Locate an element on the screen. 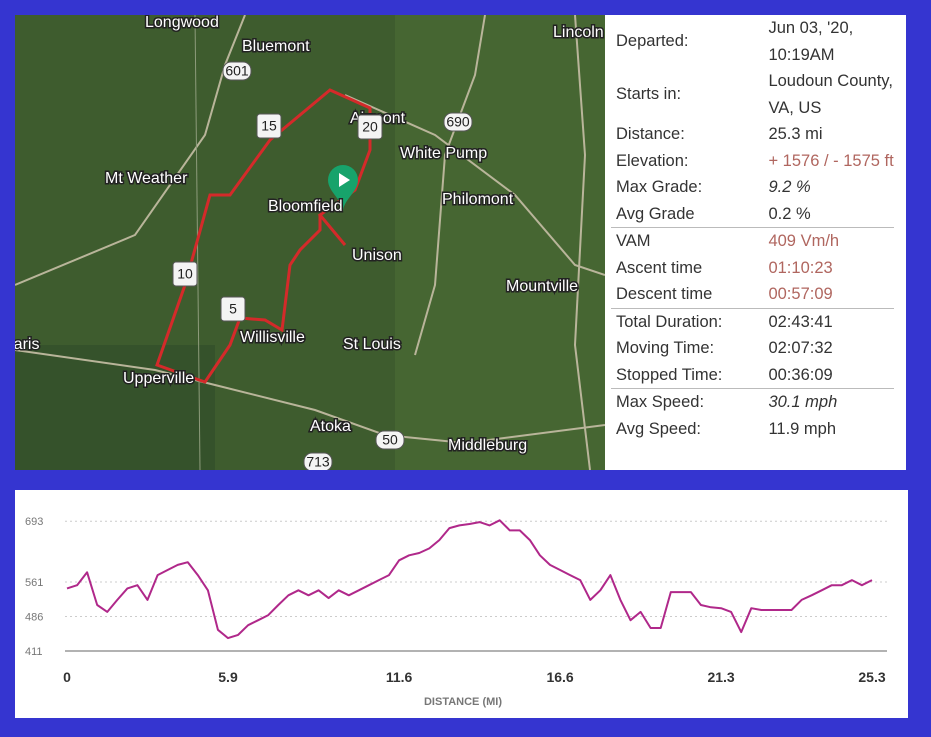 The width and height of the screenshot is (931, 737). route-number: 50 is located at coordinates (390, 440).